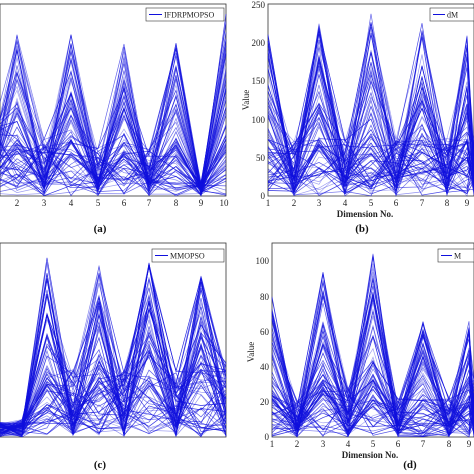 The height and width of the screenshot is (474, 474). What do you see at coordinates (263, 196) in the screenshot?
I see `panel-b-ytick: 0` at bounding box center [263, 196].